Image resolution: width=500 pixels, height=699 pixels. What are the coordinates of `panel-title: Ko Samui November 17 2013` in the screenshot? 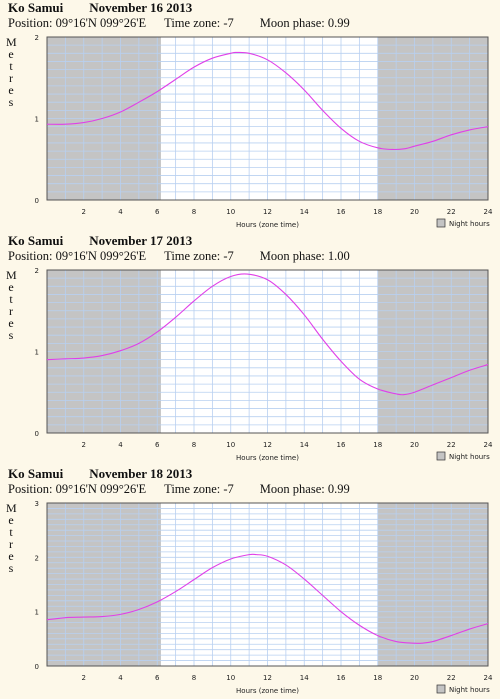 It's located at (100, 241).